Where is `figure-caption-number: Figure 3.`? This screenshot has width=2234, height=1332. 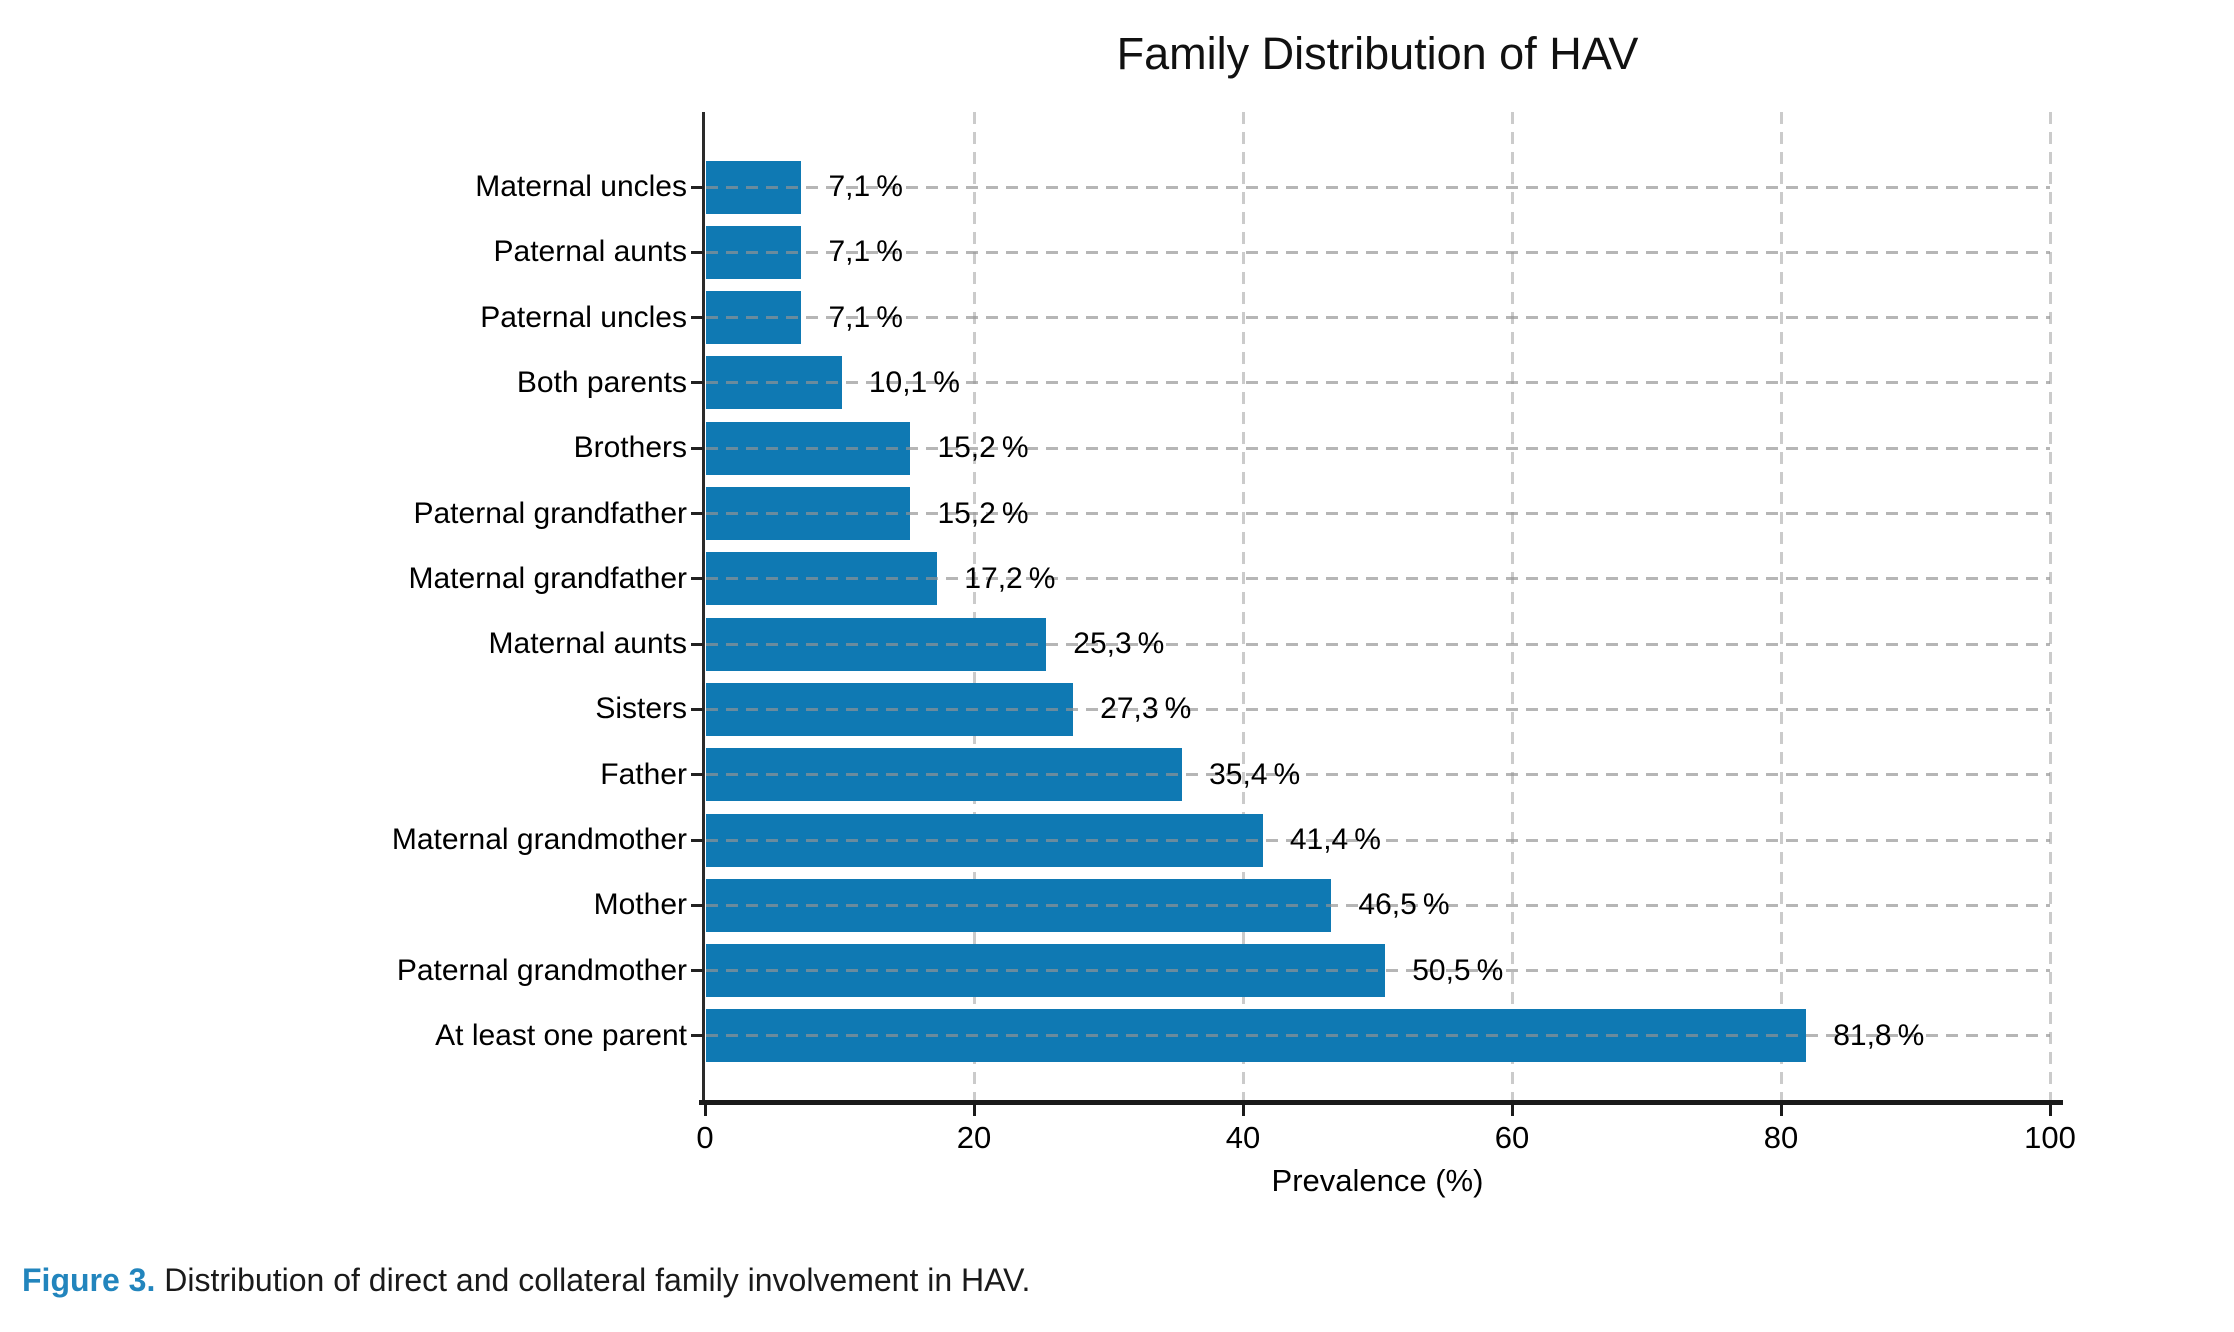 figure-caption-number: Figure 3. is located at coordinates (89, 1280).